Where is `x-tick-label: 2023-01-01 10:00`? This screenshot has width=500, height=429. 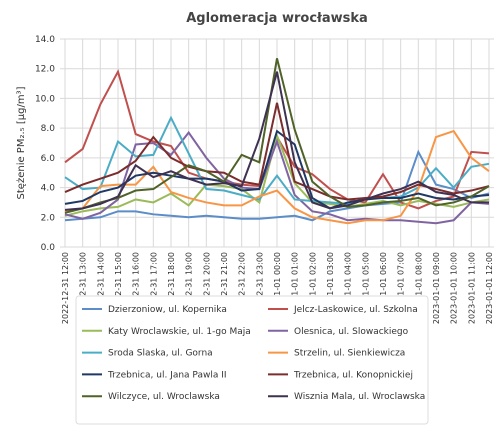
x-tick-label: 2023-01-01 10:00 is located at coordinates (454, 288).